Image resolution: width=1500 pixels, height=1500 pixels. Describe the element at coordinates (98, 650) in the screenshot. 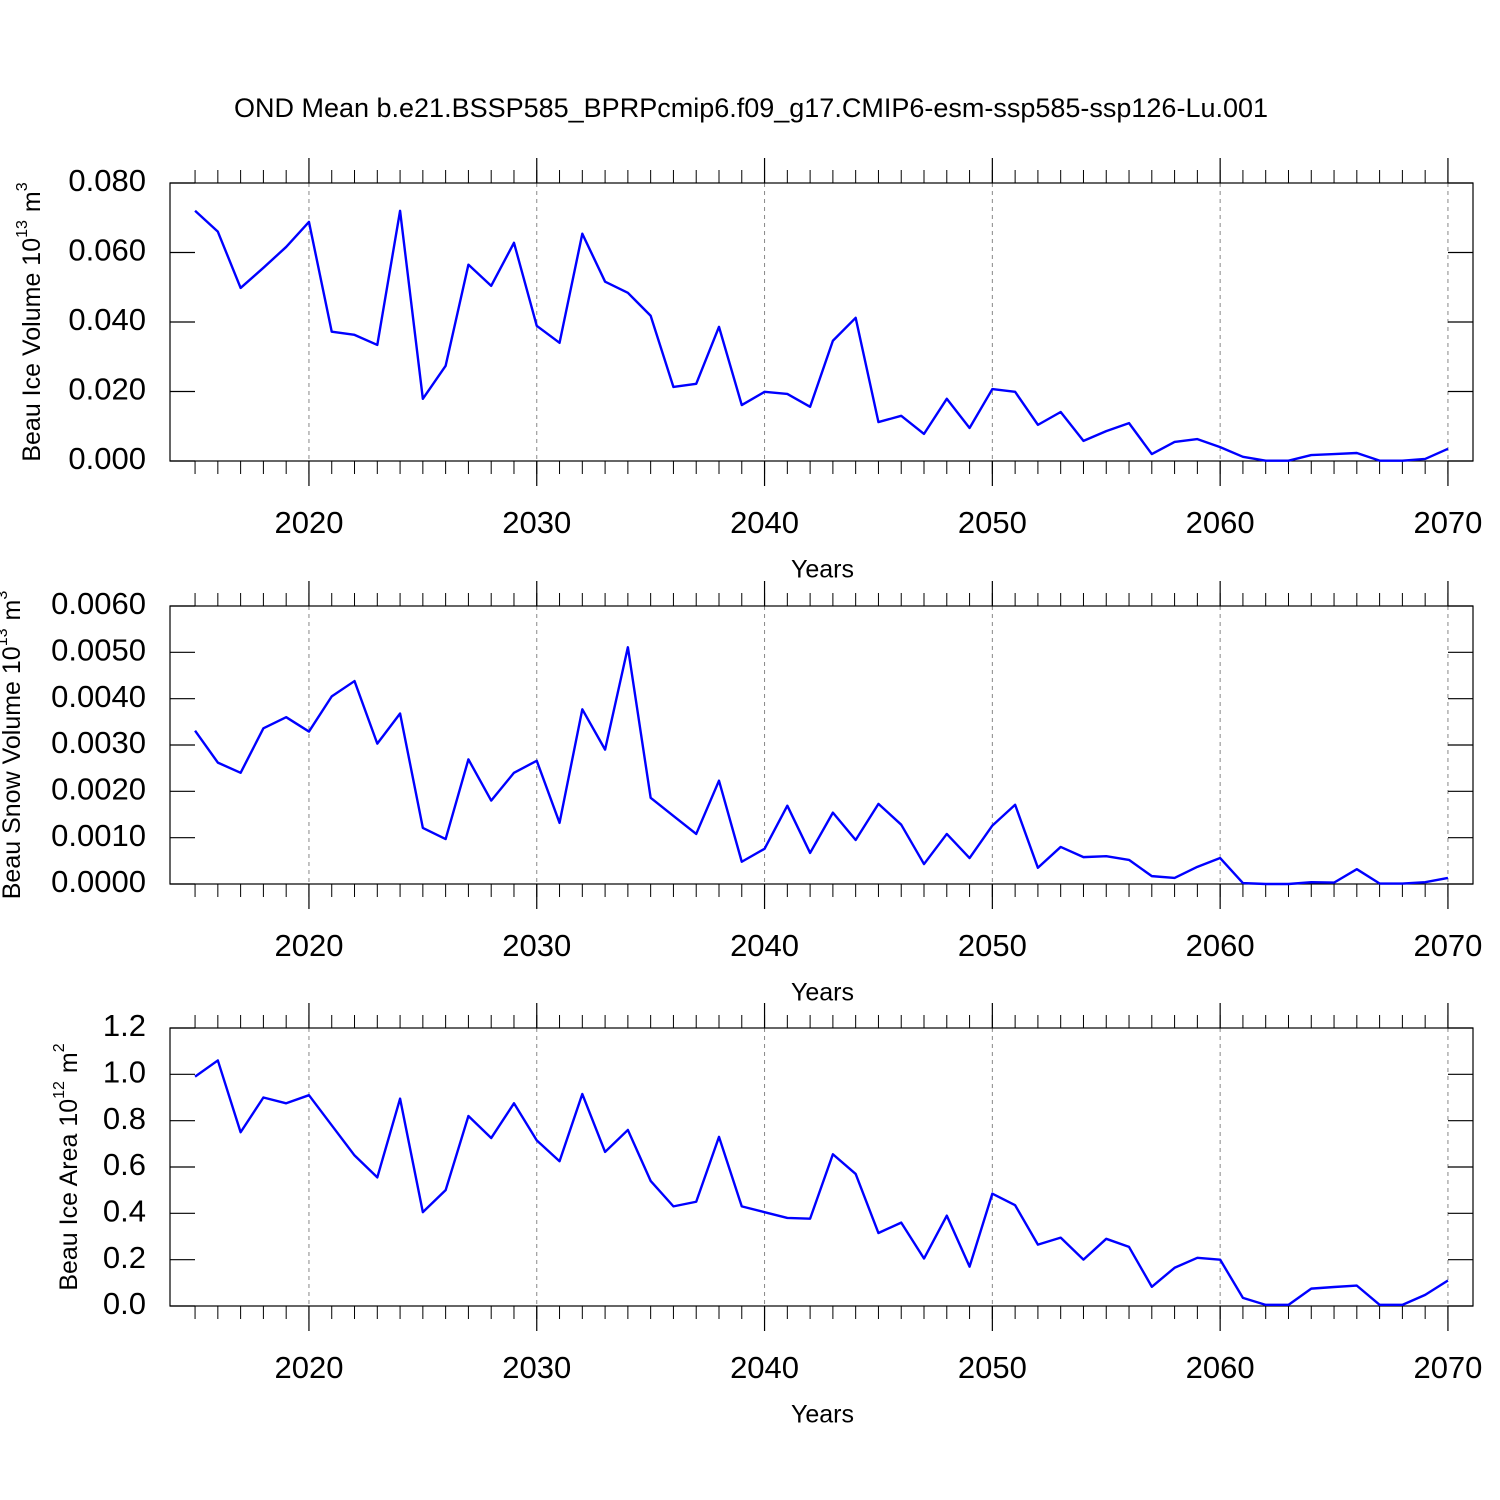

I see `y-tick-label: 0.0050` at that location.